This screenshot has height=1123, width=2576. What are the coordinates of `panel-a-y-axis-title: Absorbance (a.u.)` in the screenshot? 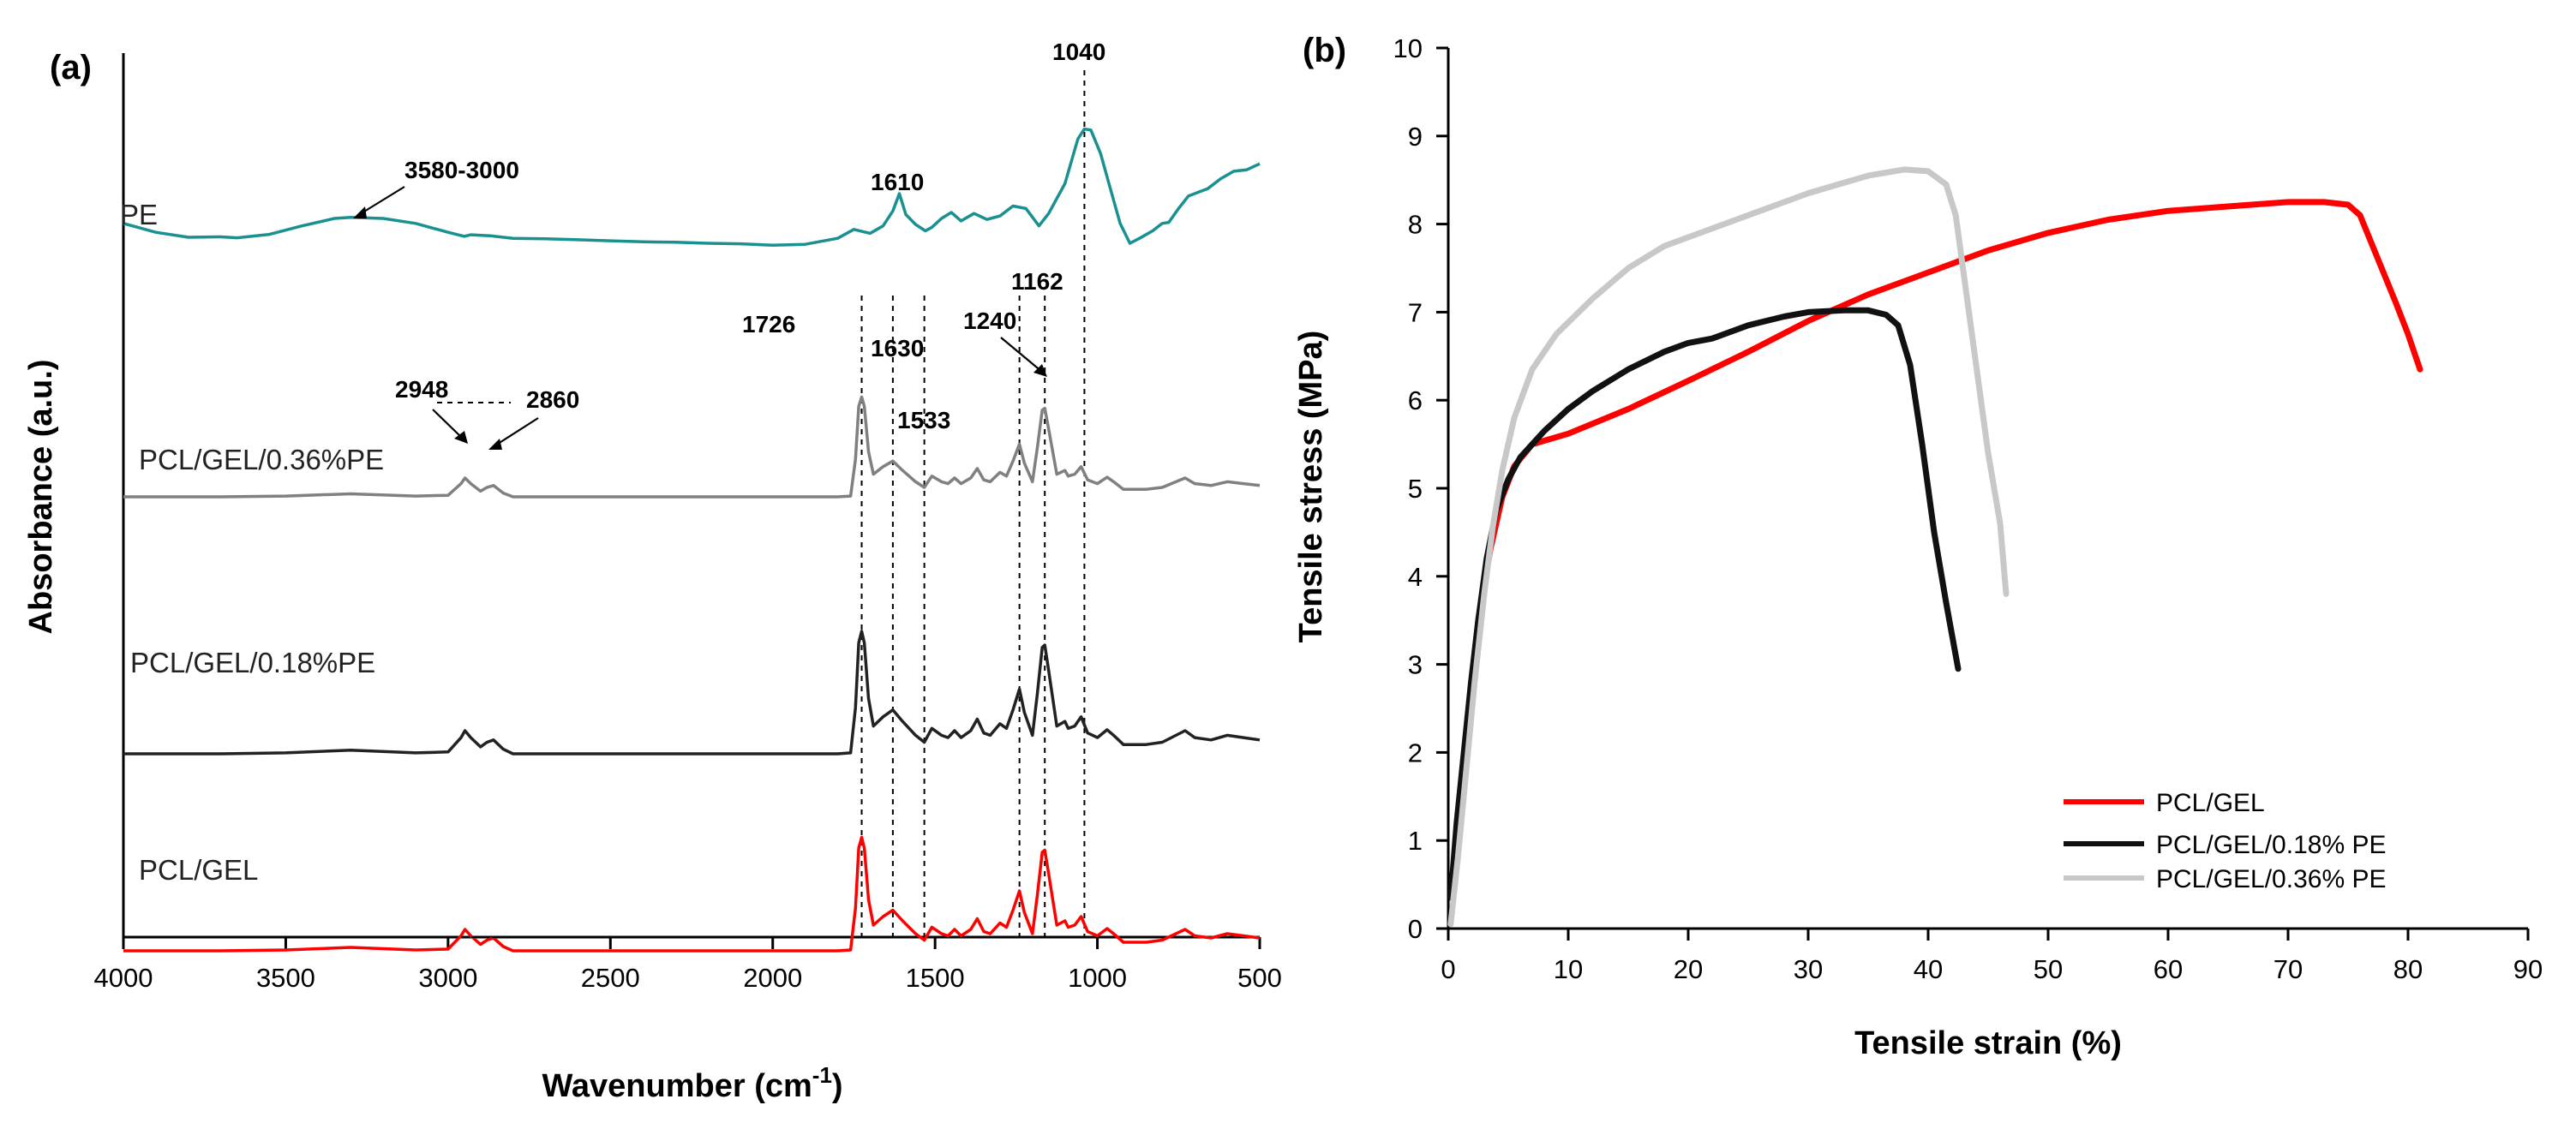 It's located at (41, 498).